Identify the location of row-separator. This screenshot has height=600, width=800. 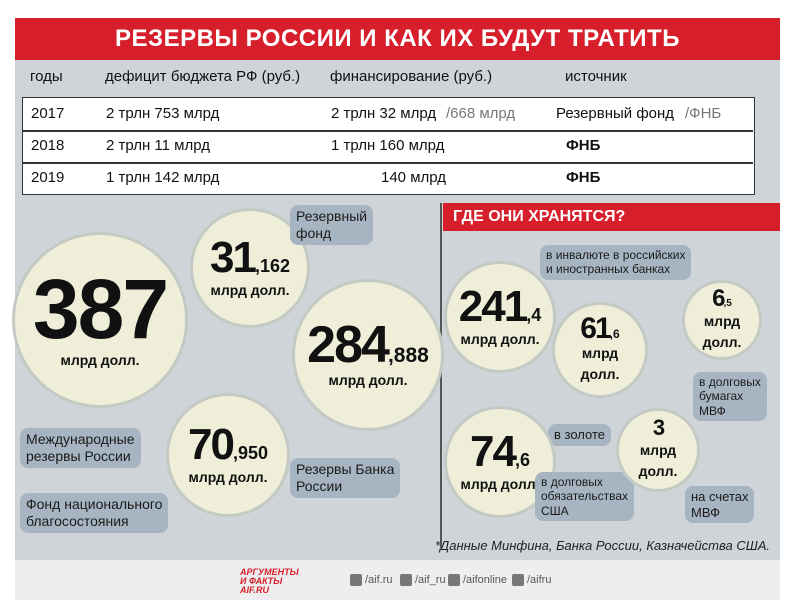
(388, 131).